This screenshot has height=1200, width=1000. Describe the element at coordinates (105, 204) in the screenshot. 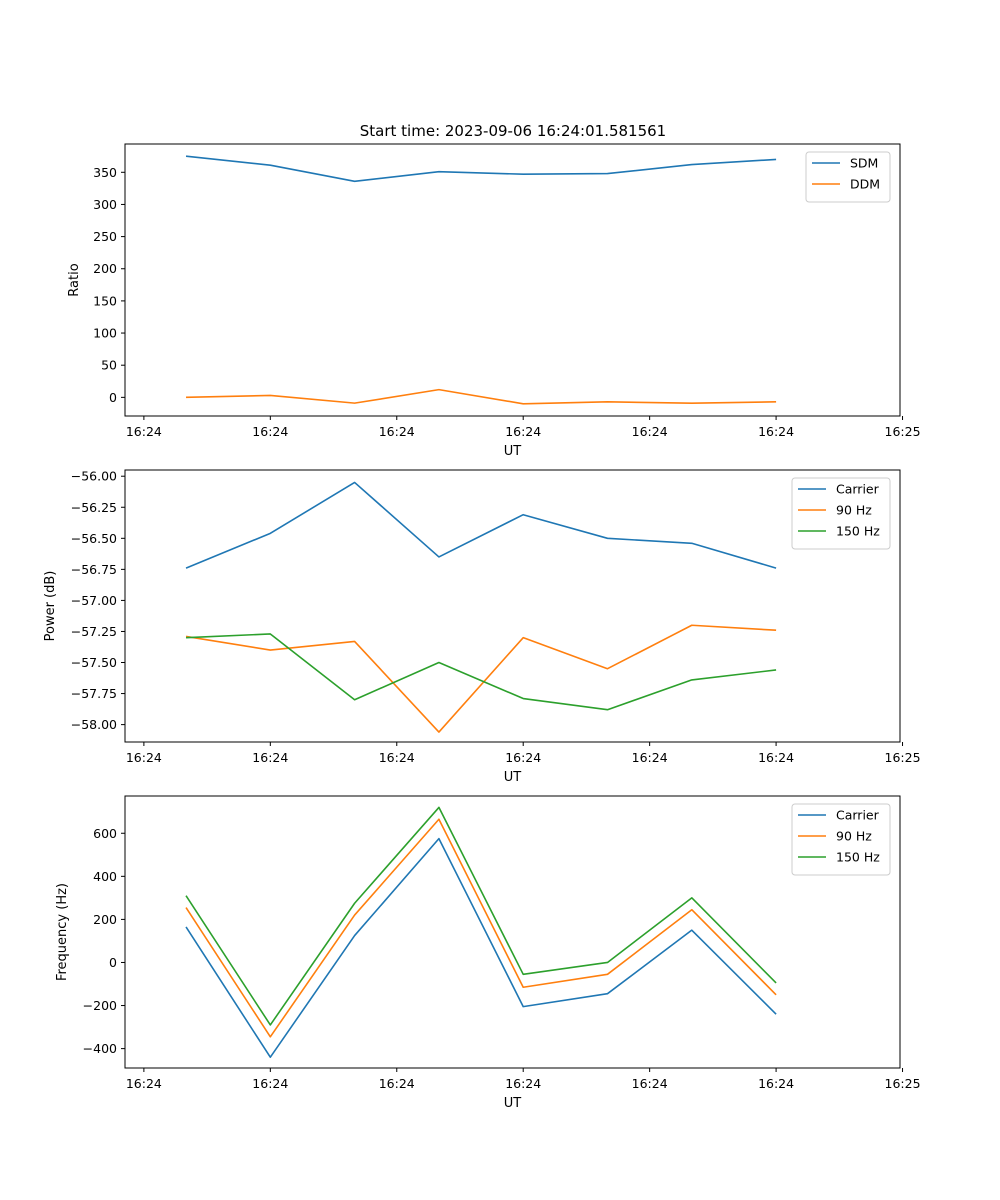

I see `ratio-y-tick-label: 300` at that location.